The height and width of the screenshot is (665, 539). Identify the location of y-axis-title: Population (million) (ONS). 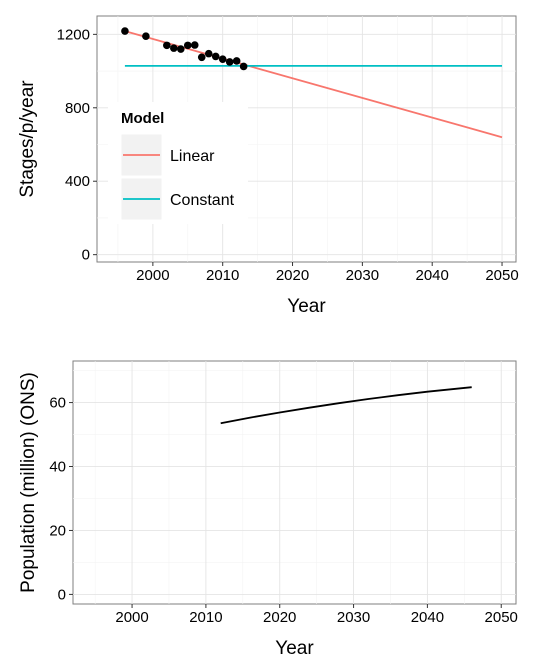
(28, 482).